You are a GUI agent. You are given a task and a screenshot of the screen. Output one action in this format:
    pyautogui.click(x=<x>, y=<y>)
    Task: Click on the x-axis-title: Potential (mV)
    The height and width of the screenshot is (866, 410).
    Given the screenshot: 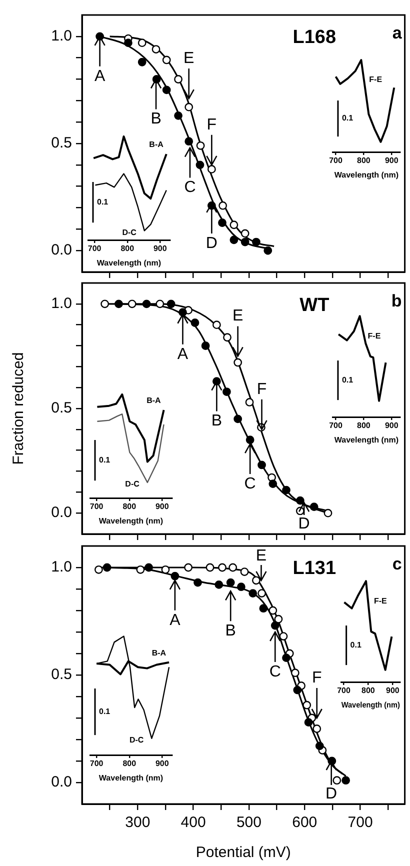 What is the action you would take?
    pyautogui.click(x=243, y=853)
    